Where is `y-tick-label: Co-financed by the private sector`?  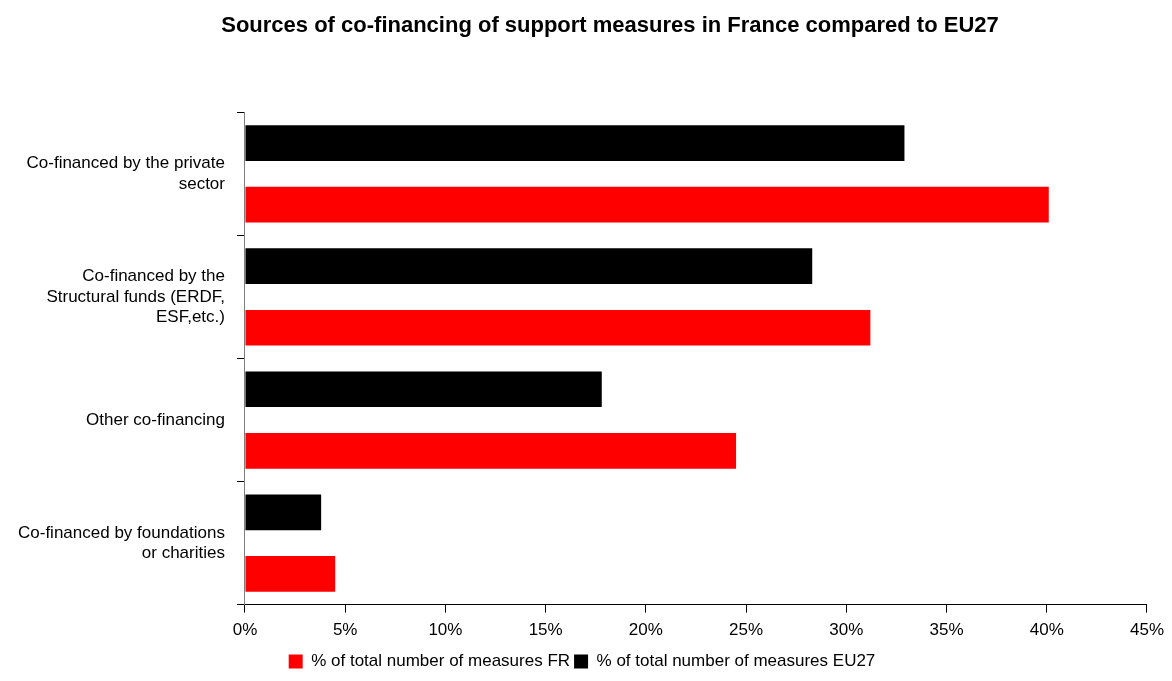 y-tick-label: Co-financed by the private sector is located at coordinates (126, 173).